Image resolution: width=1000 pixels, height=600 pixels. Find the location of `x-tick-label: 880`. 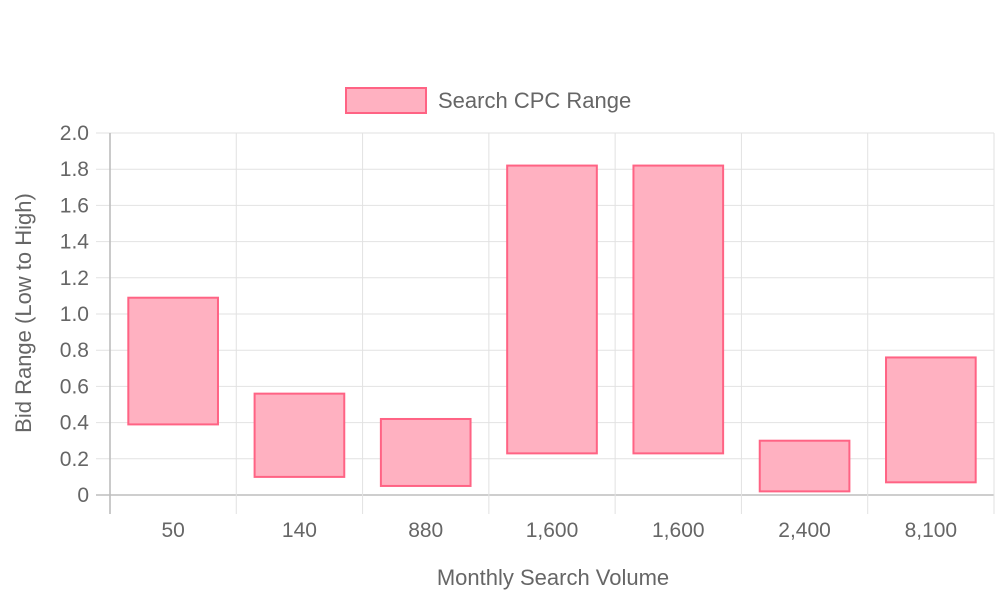

x-tick-label: 880 is located at coordinates (425, 530).